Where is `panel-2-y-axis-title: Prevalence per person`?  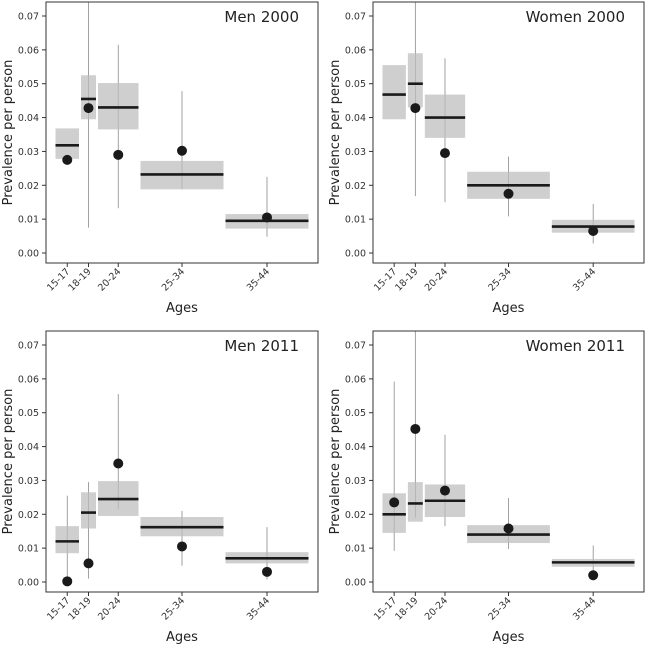 panel-2-y-axis-title: Prevalence per person is located at coordinates (335, 133).